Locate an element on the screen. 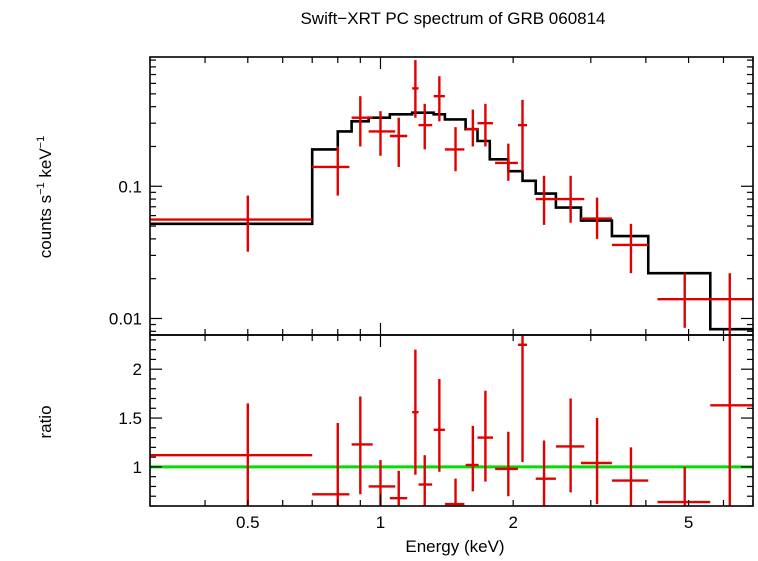  x-tick-label: 5 is located at coordinates (688, 522).